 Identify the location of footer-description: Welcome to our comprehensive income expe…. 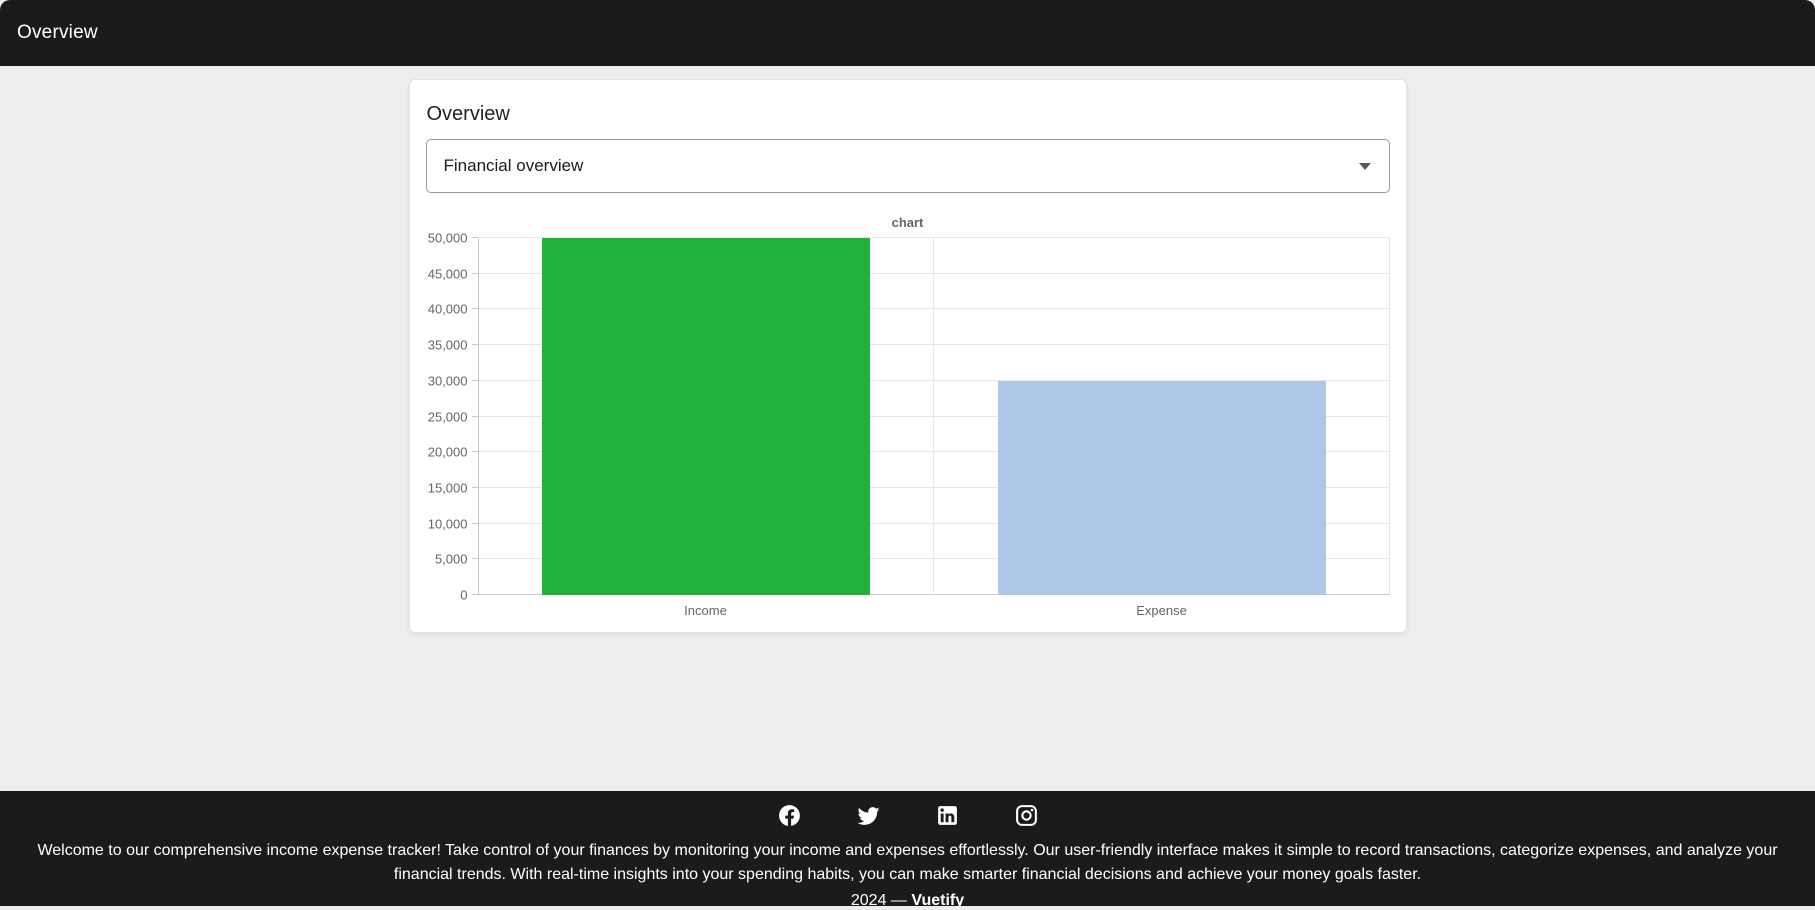
(907, 862).